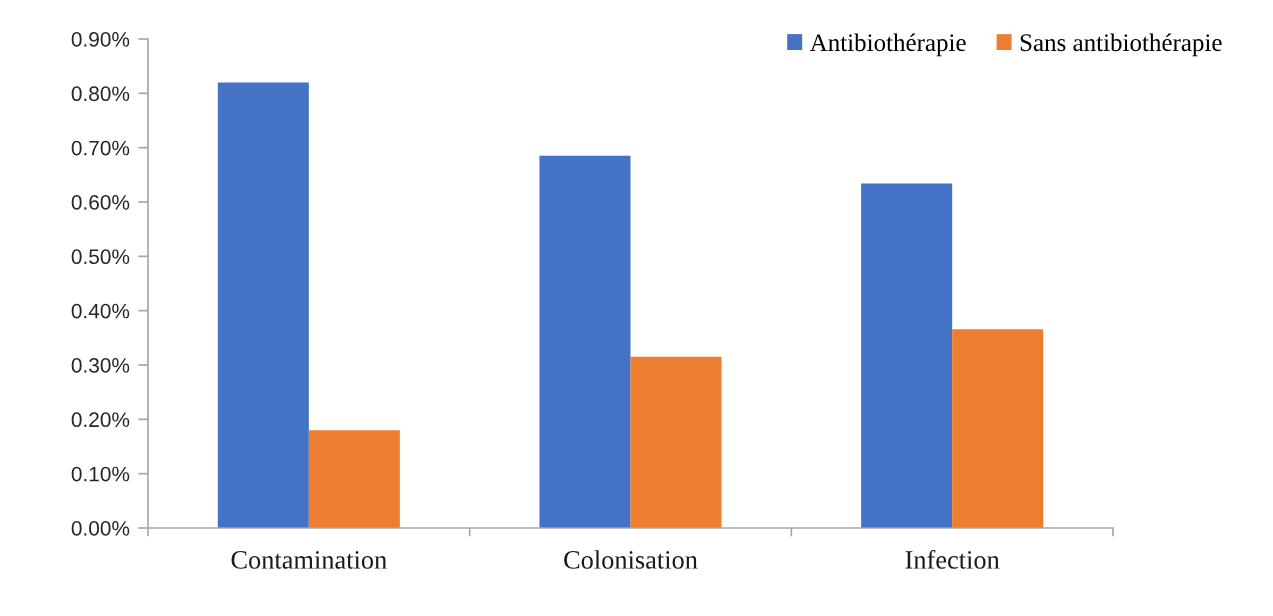  Describe the element at coordinates (1121, 45) in the screenshot. I see `legend-label: Sans antibiothérapie` at that location.